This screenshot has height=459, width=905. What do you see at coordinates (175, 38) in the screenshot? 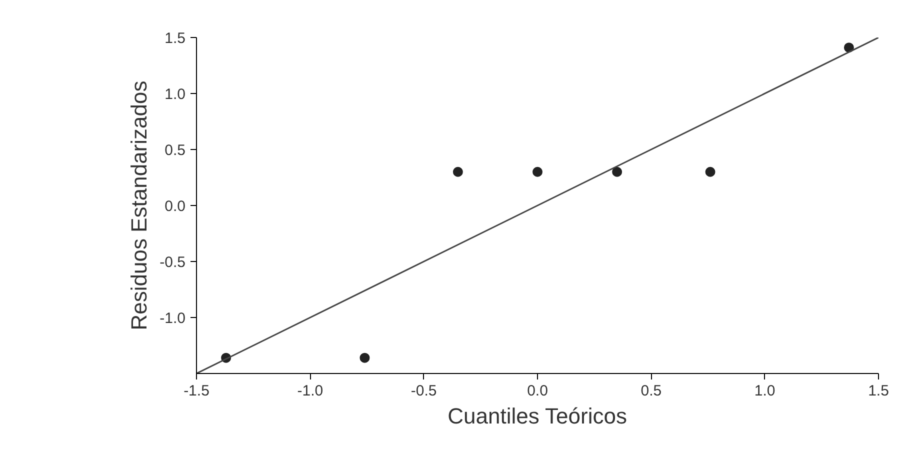
I see `y-tick-label: 1.5` at bounding box center [175, 38].